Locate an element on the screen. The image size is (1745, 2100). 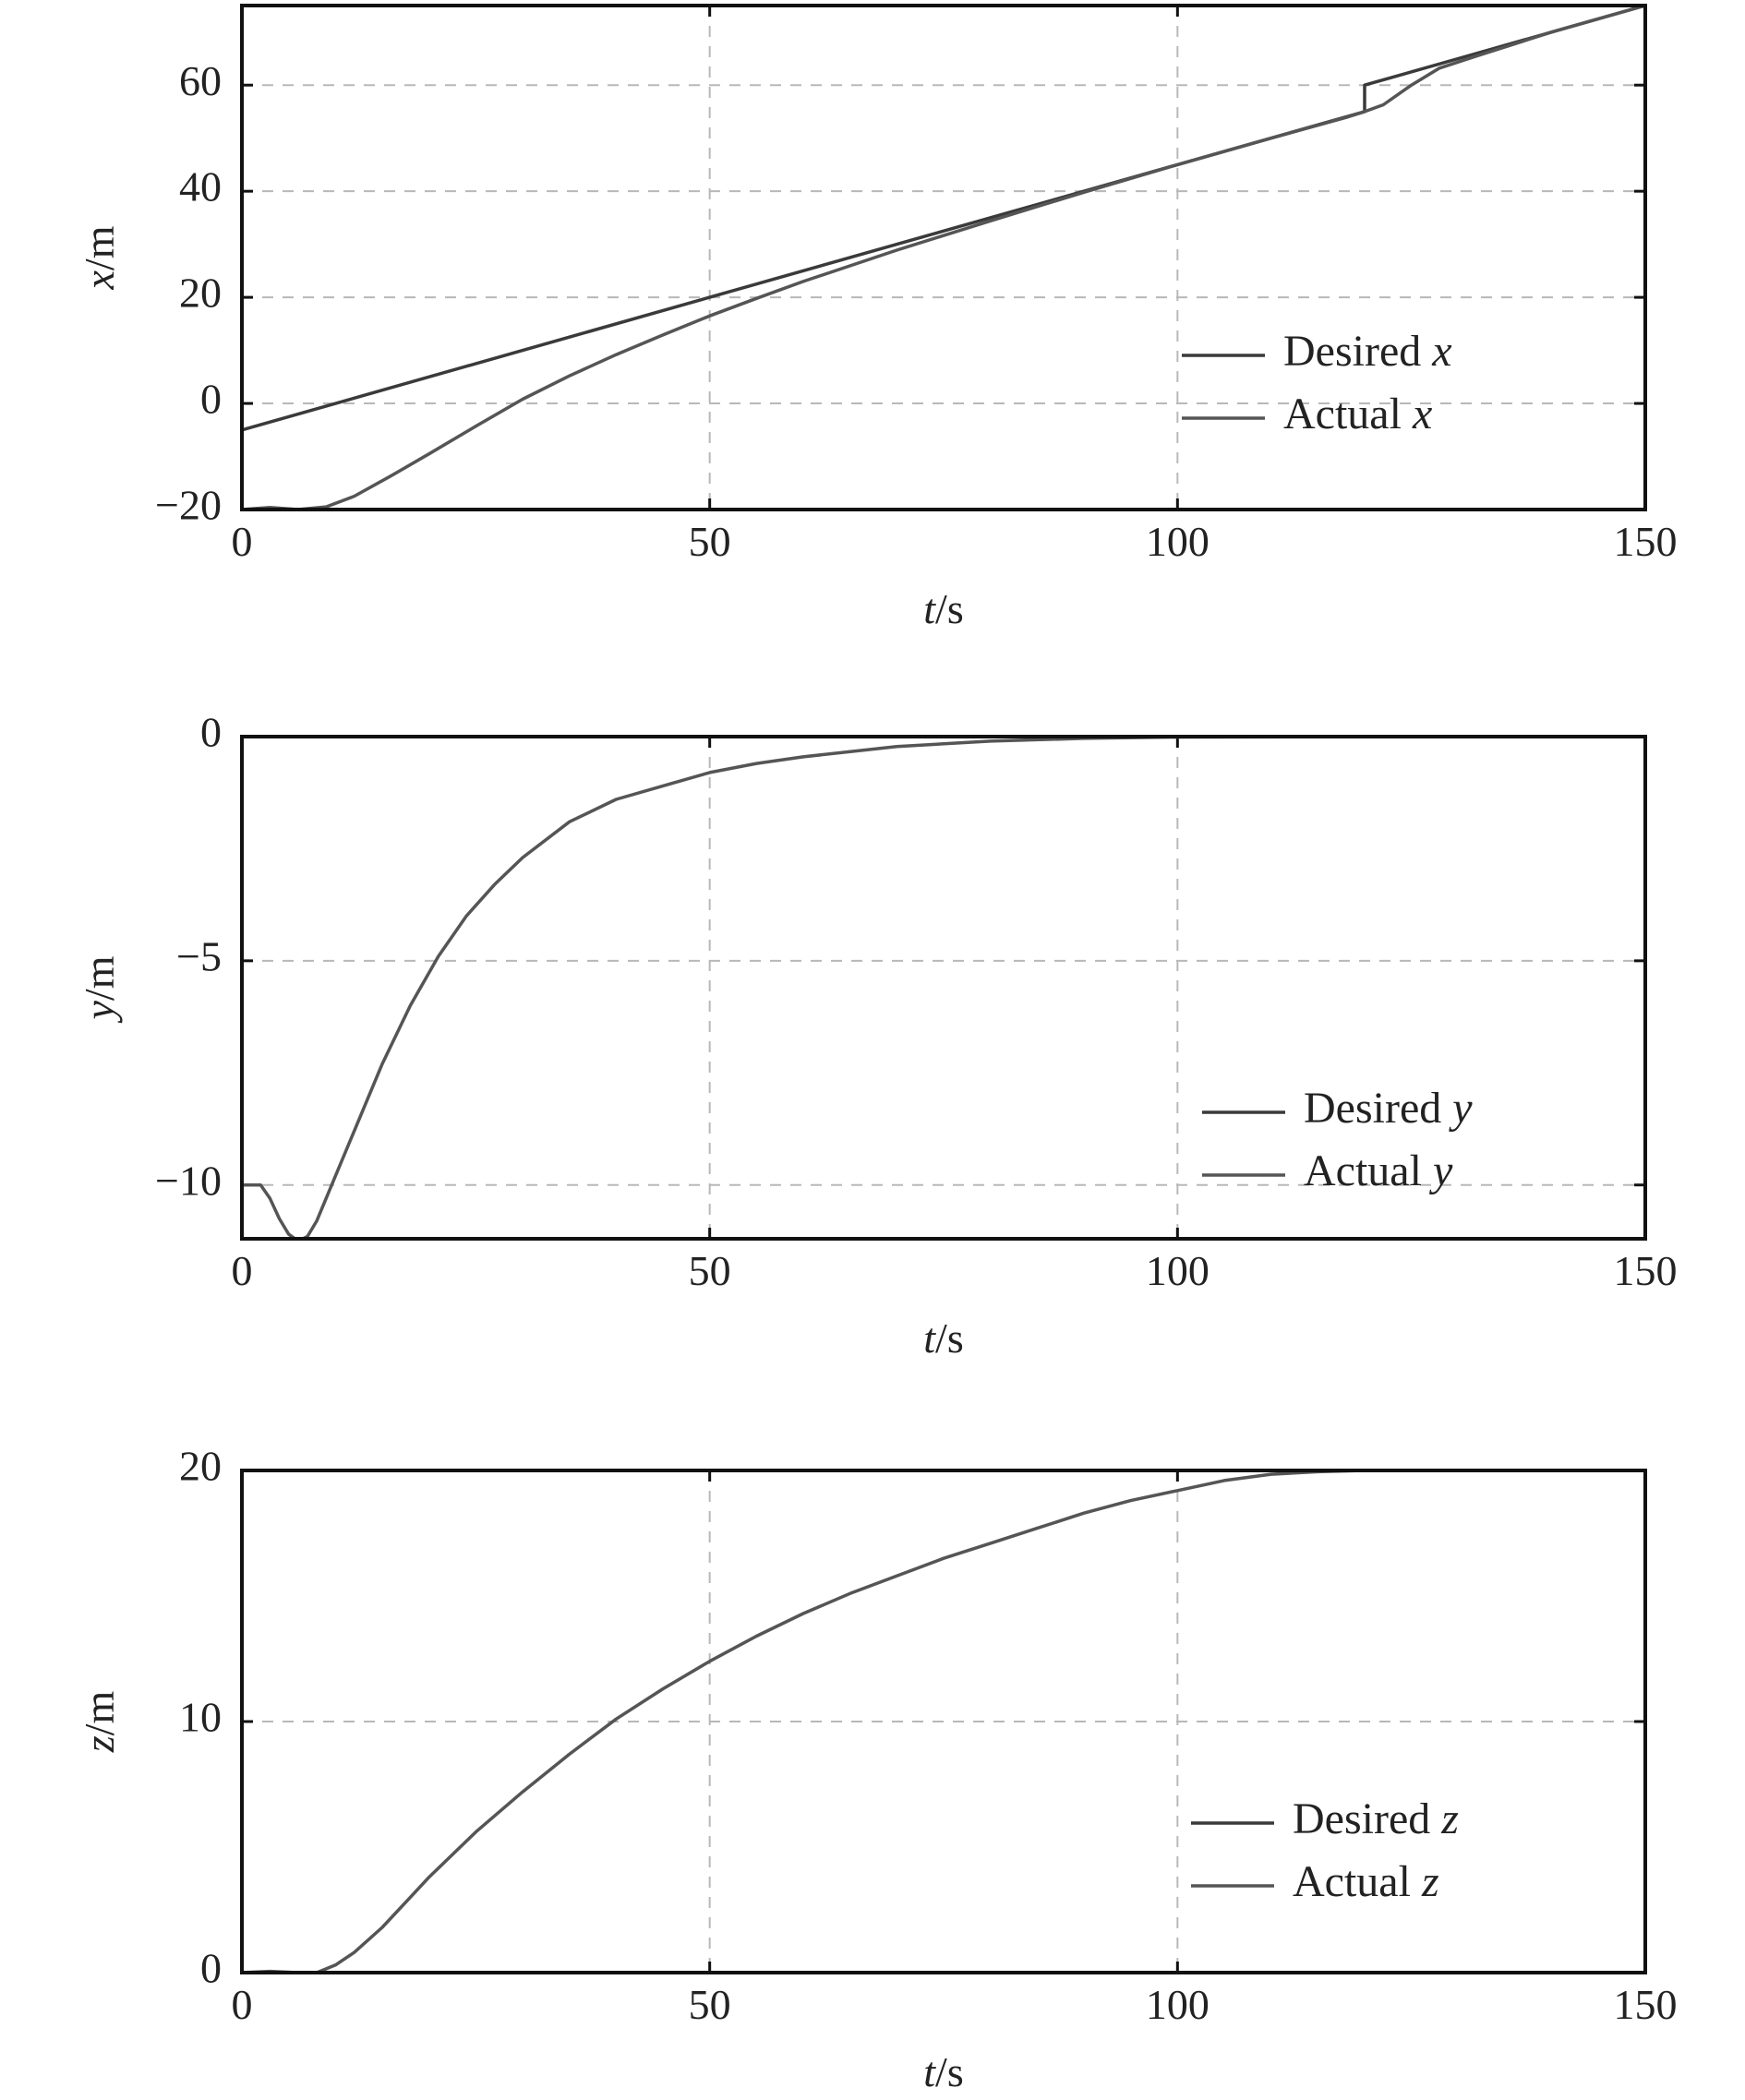
y-tick-label: 10 is located at coordinates (200, 1717).